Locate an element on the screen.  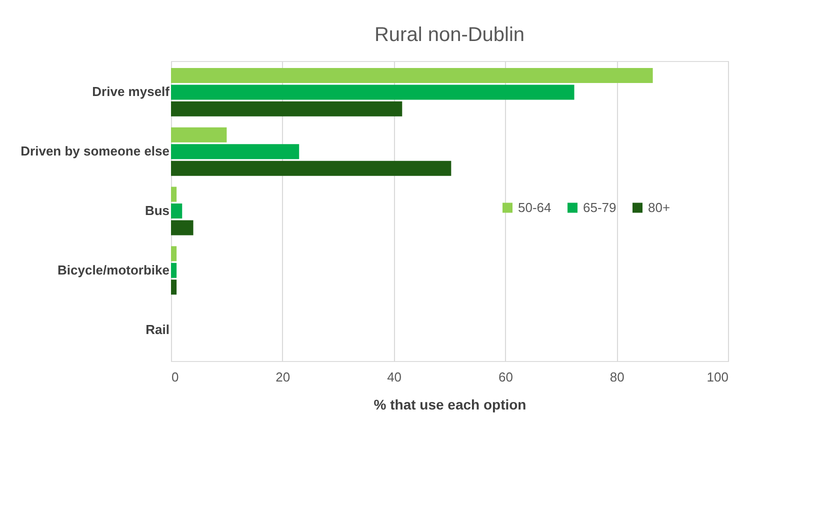
legend-label: 50-64 is located at coordinates (535, 207).